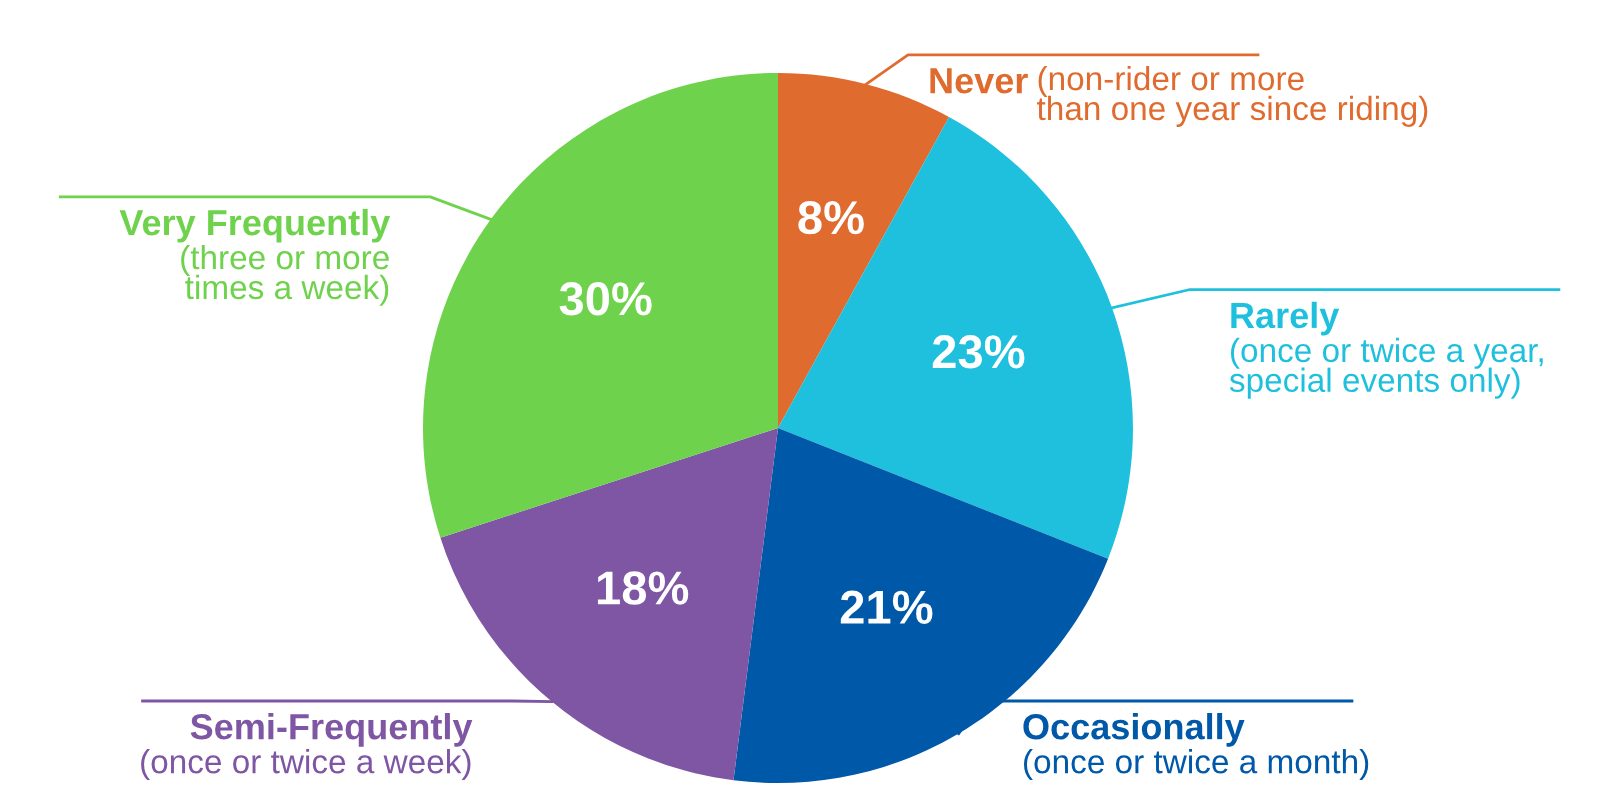 The width and height of the screenshot is (1609, 799). Describe the element at coordinates (331, 730) in the screenshot. I see `slice-label: Semi-Frequently` at that location.